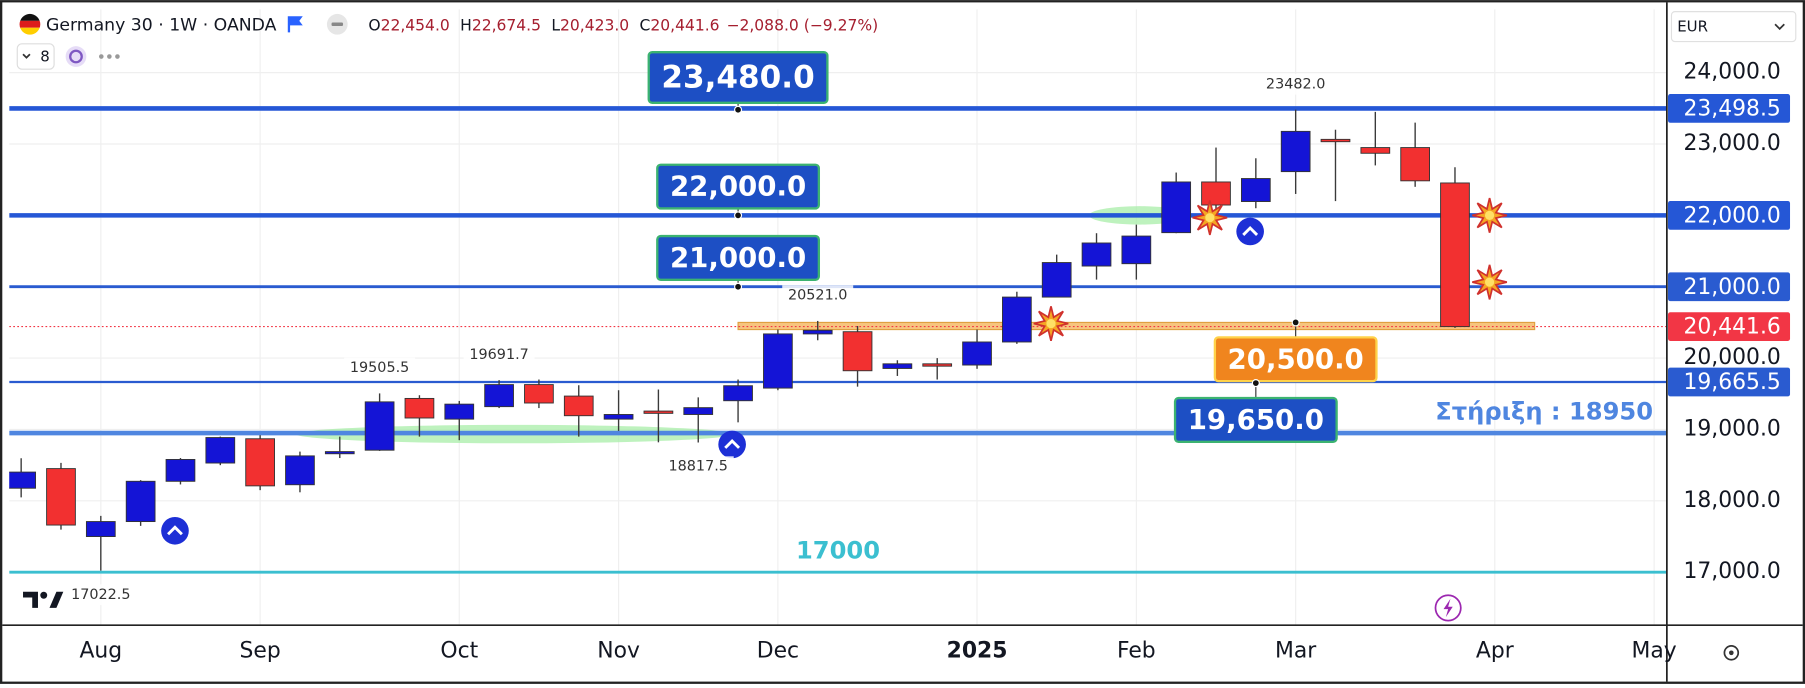 This screenshot has width=1805, height=688. I want to click on y-tick-label: 17,000.0, so click(1731, 571).